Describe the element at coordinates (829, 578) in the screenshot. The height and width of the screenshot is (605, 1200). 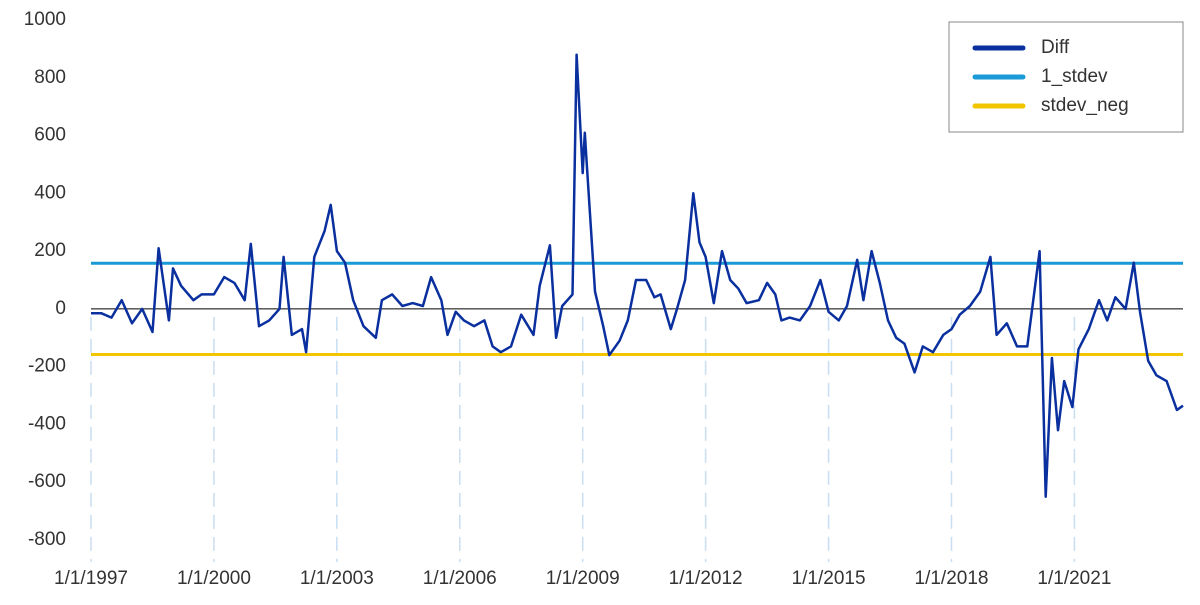
I see `x-tick-label: 1/1/2015` at that location.